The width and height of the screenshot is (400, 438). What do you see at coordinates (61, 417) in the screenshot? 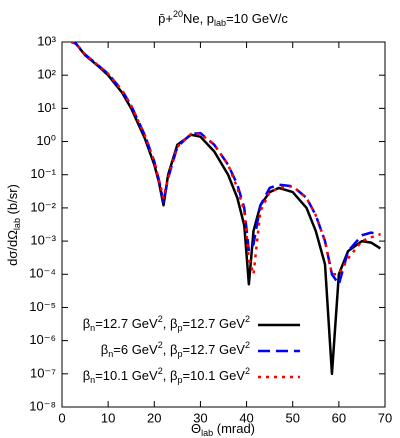
I see `x-tick-label: 0` at bounding box center [61, 417].